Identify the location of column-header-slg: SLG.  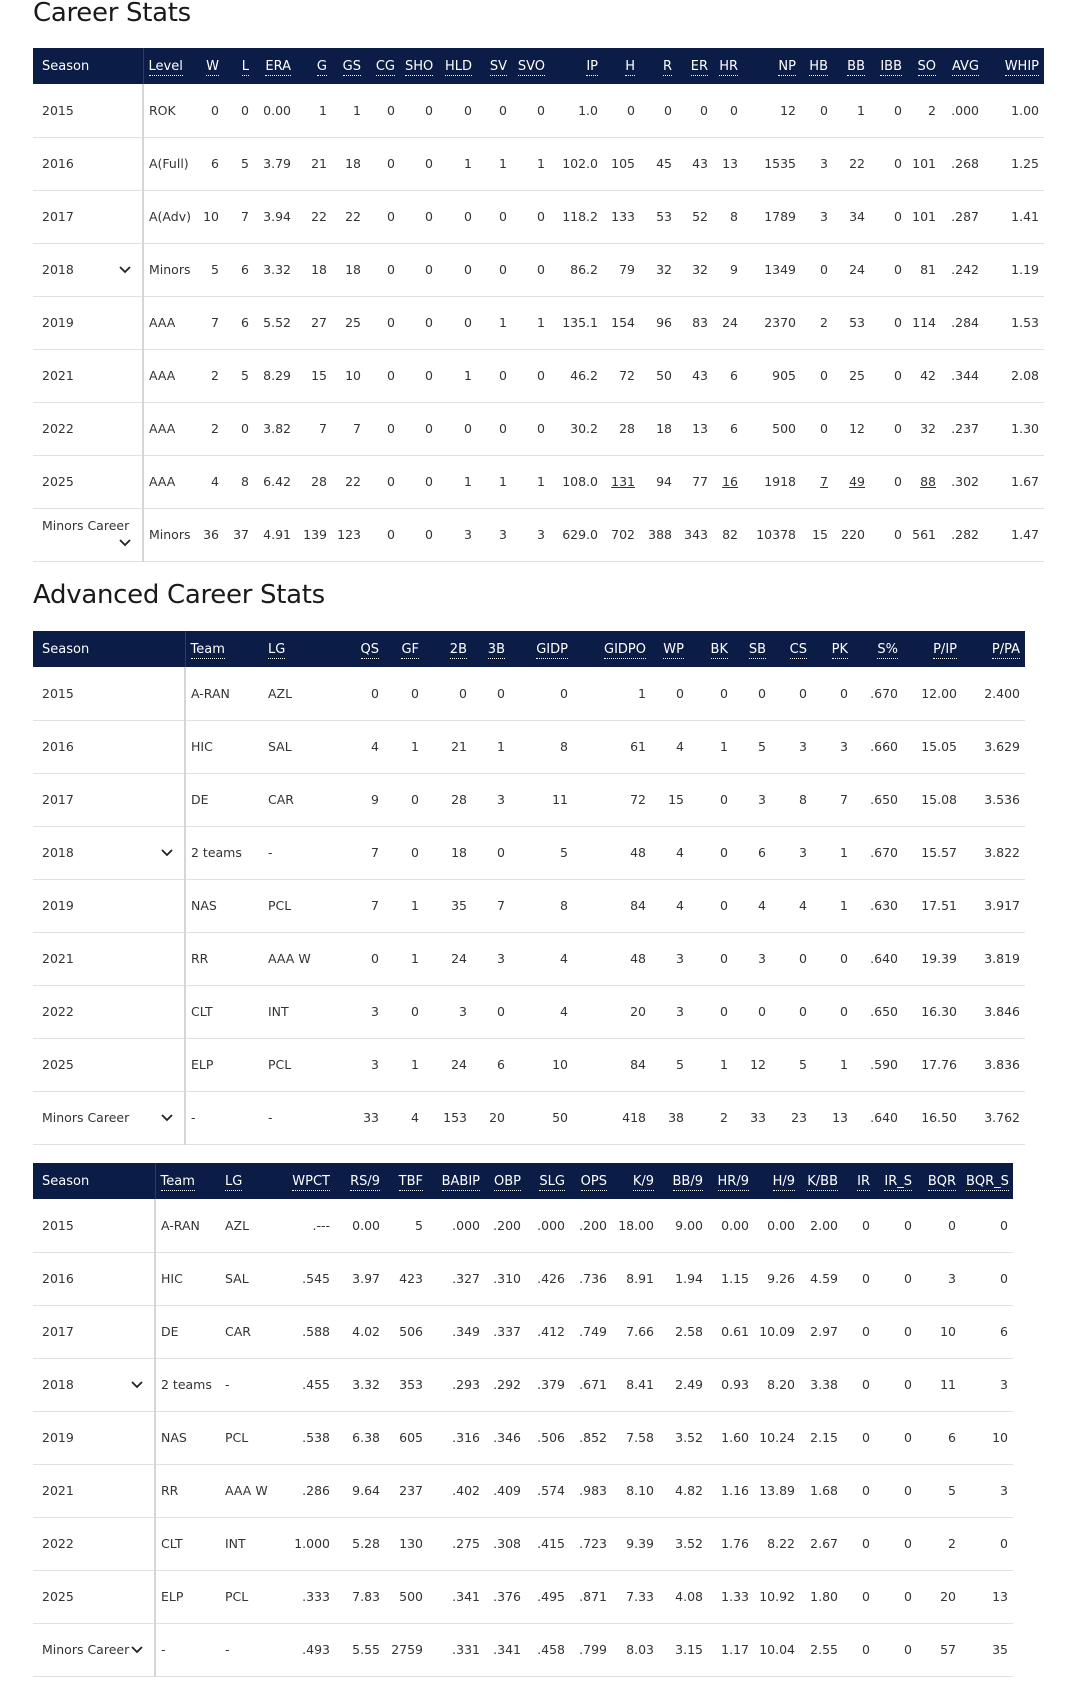
(548, 1181).